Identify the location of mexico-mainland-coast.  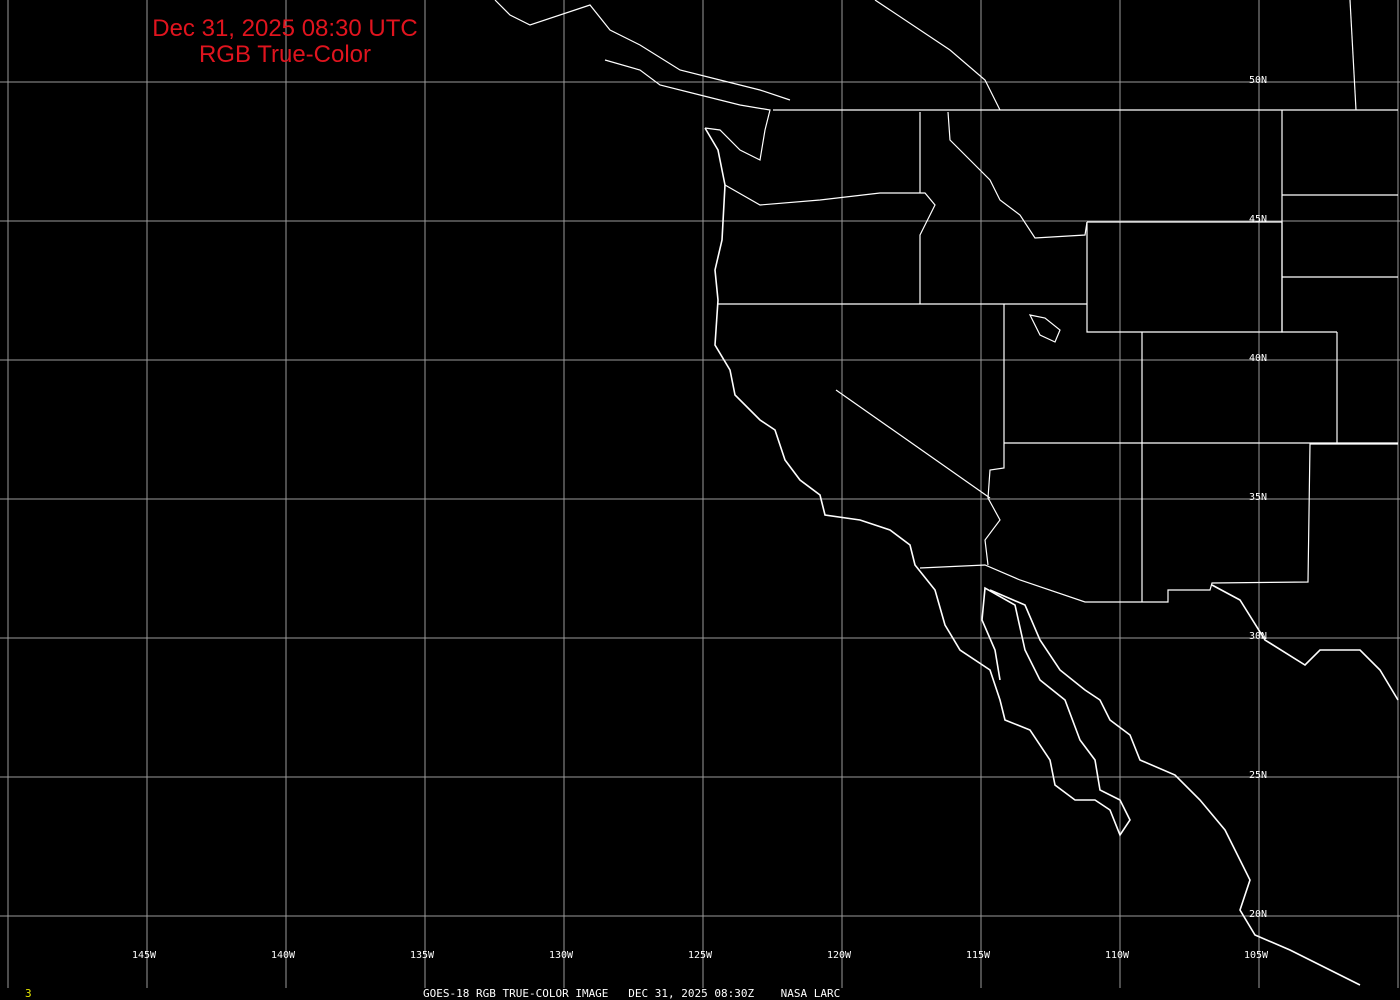
(1175, 787).